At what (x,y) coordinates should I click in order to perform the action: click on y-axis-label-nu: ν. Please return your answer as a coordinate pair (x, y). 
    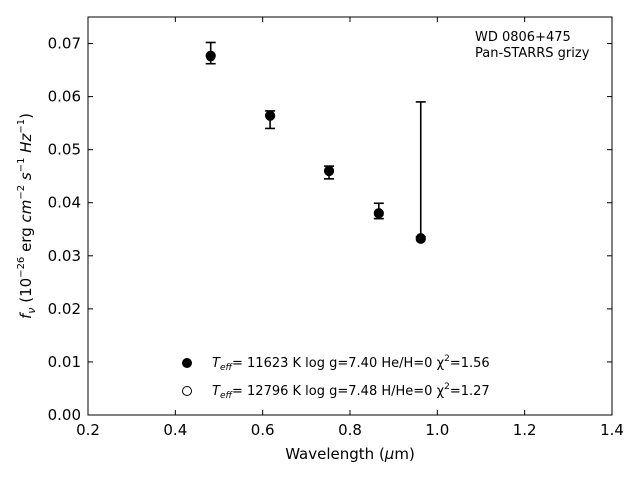
    Looking at the image, I should click on (31, 311).